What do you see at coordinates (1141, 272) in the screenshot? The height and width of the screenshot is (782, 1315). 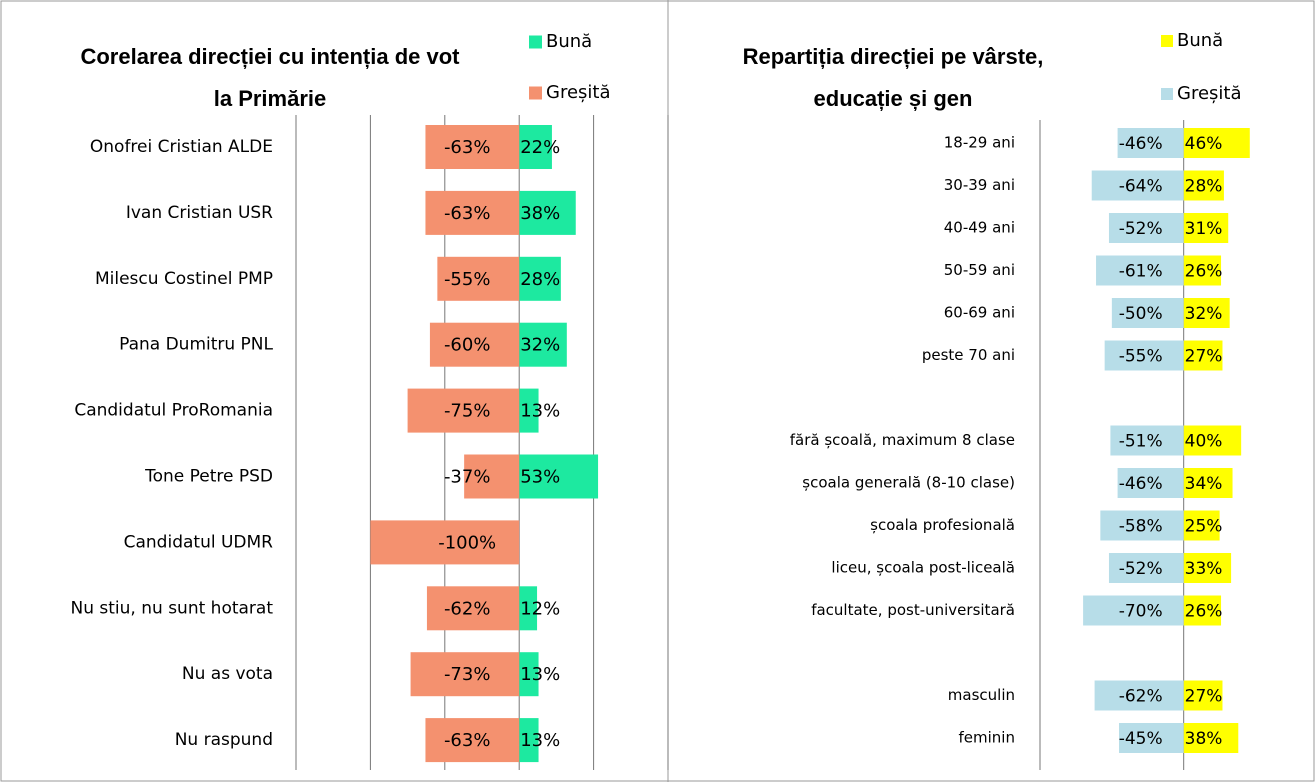 I see `value-label: -61%` at bounding box center [1141, 272].